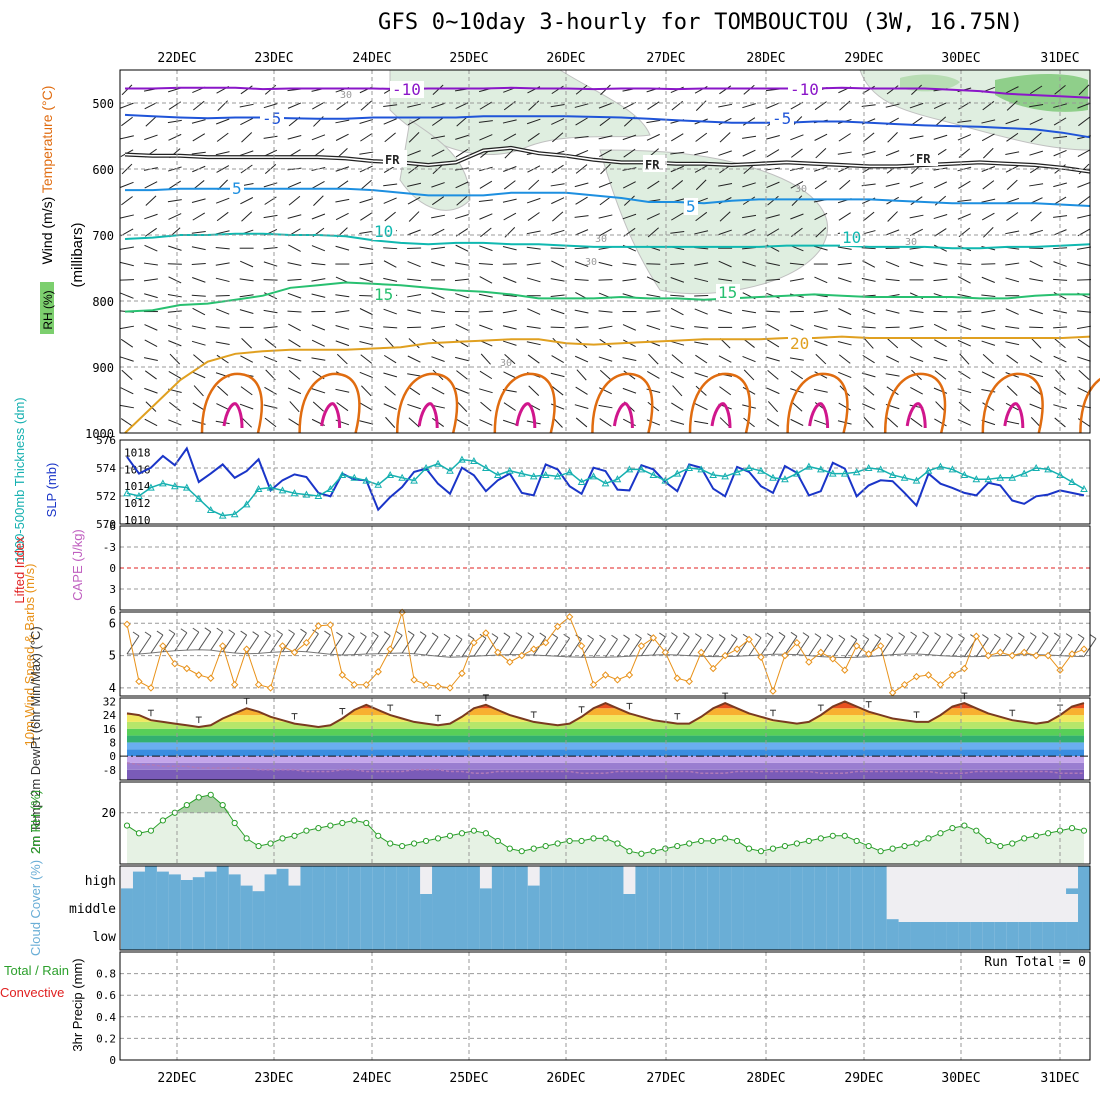 The height and width of the screenshot is (1100, 1100). I want to click on panel-temp2m-frame, so click(605, 739).